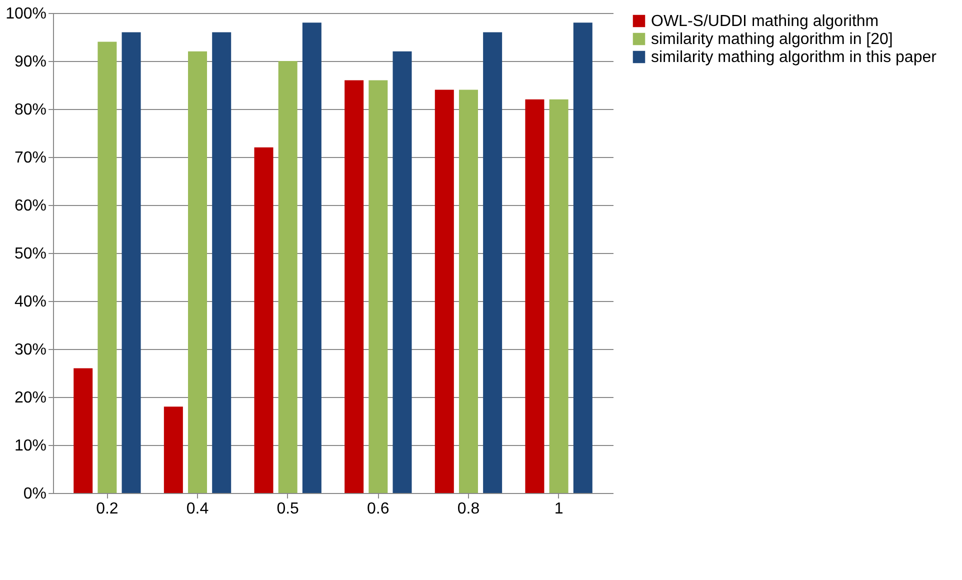  What do you see at coordinates (765, 21) in the screenshot?
I see `legend-label: OWL-S/UDDI mathing algorithm` at bounding box center [765, 21].